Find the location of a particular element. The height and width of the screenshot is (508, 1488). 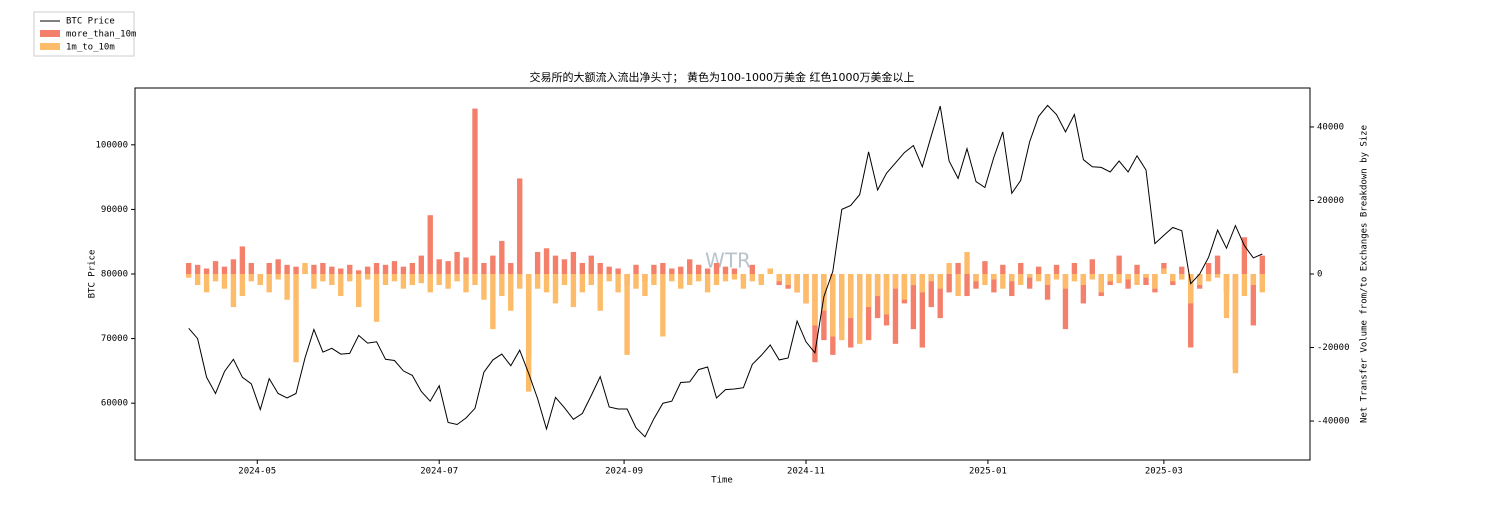

y2-tick-label: 40000 is located at coordinates (1330, 127).